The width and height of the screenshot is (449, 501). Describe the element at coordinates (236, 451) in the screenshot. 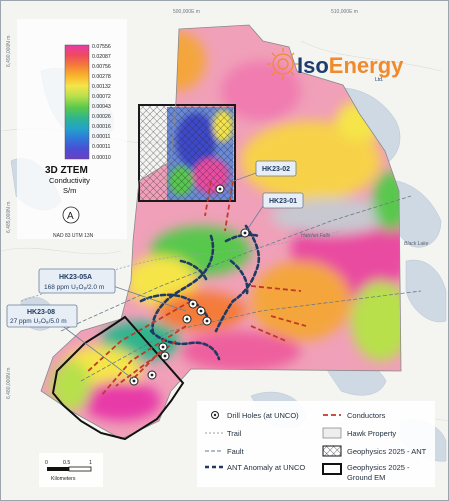

I see `legend-label: Fault` at that location.